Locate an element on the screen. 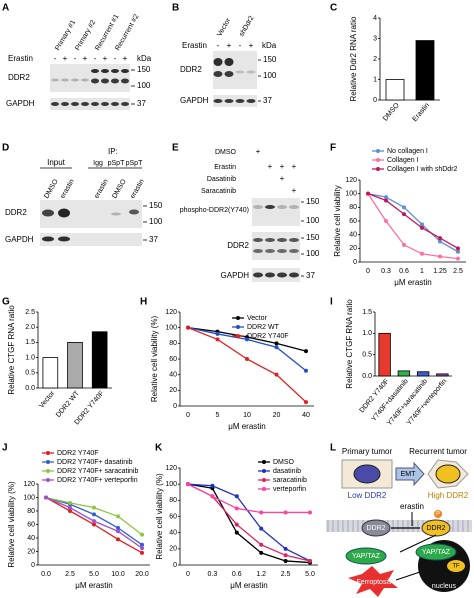  y-axis-label: Relative Ddr2 RNA ratio is located at coordinates (353, 58).